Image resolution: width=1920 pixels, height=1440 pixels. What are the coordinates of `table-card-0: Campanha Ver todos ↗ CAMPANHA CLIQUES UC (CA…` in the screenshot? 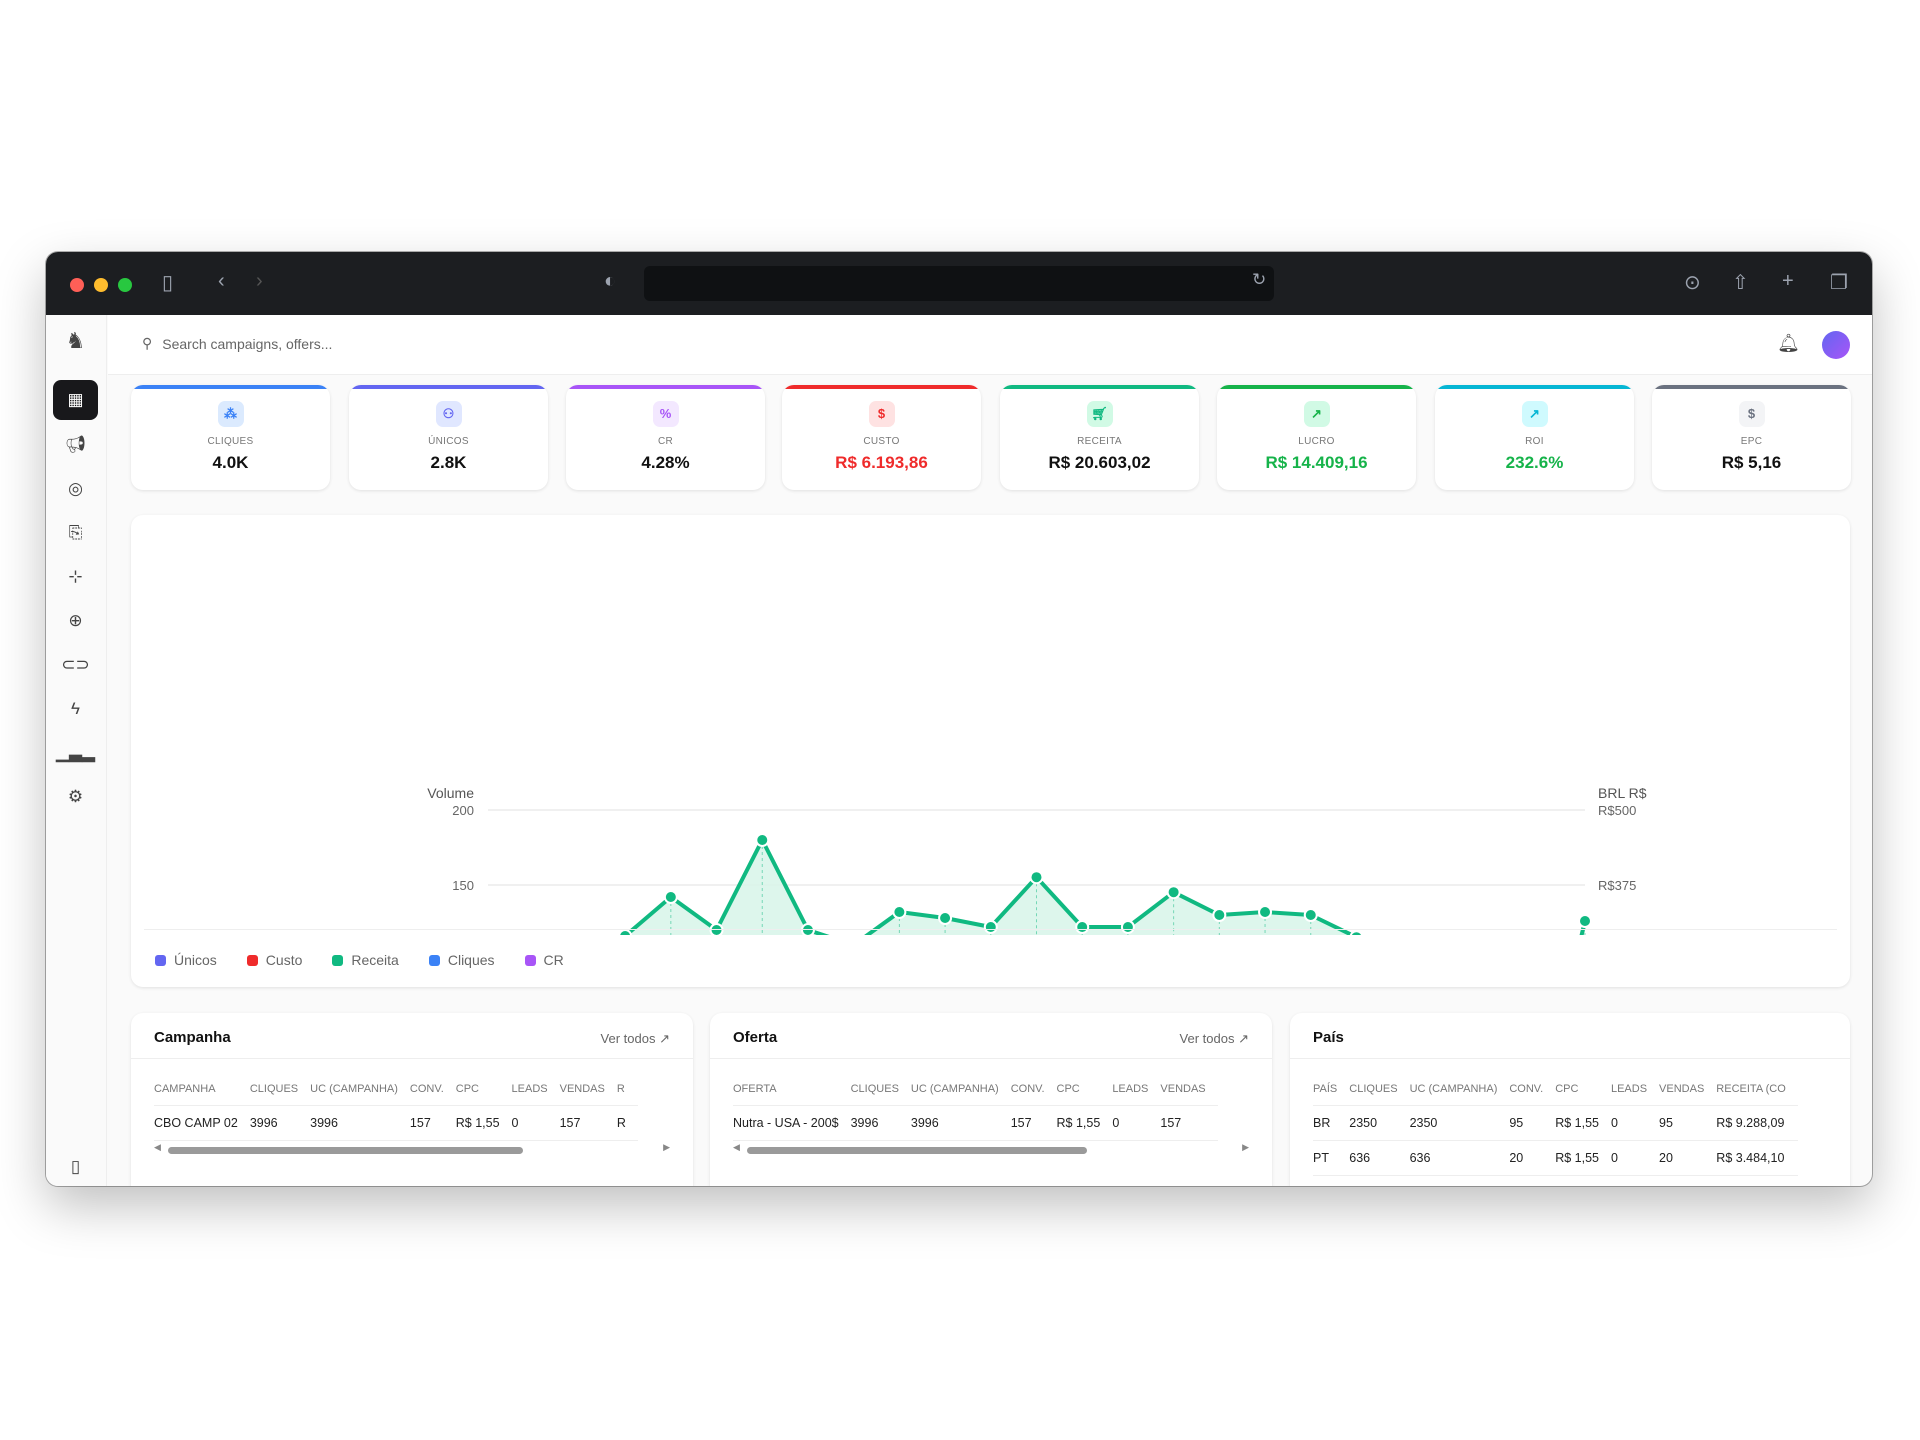 It's located at (412, 1099).